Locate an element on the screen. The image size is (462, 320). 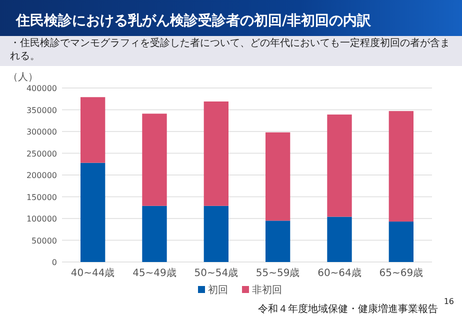
y-tick-label: 300000 is located at coordinates (41, 132).